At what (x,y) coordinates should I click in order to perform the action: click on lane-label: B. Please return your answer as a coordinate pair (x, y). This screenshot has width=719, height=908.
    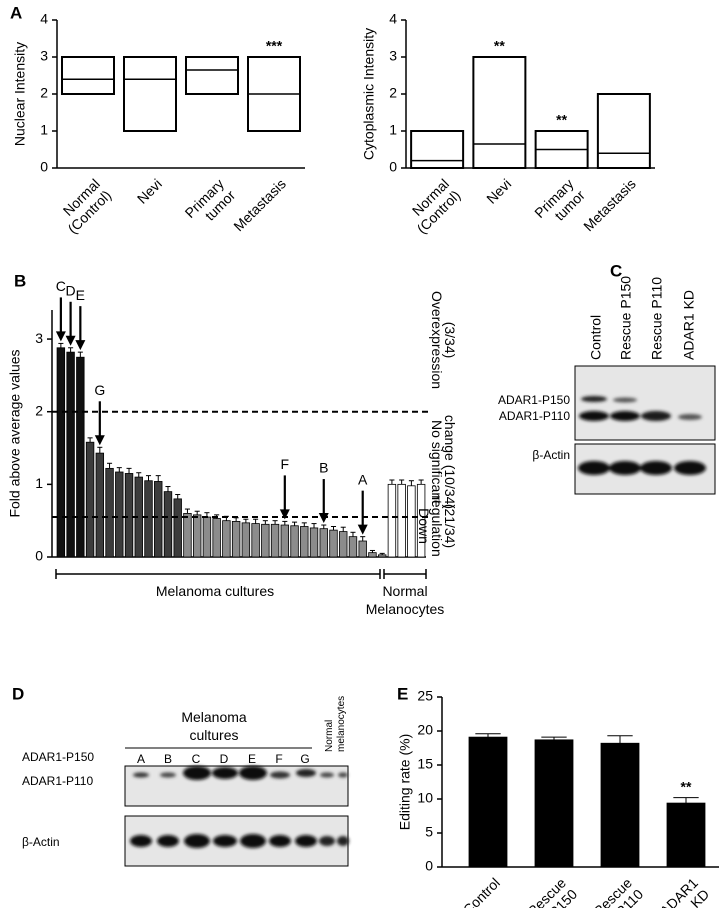
    Looking at the image, I should click on (168, 759).